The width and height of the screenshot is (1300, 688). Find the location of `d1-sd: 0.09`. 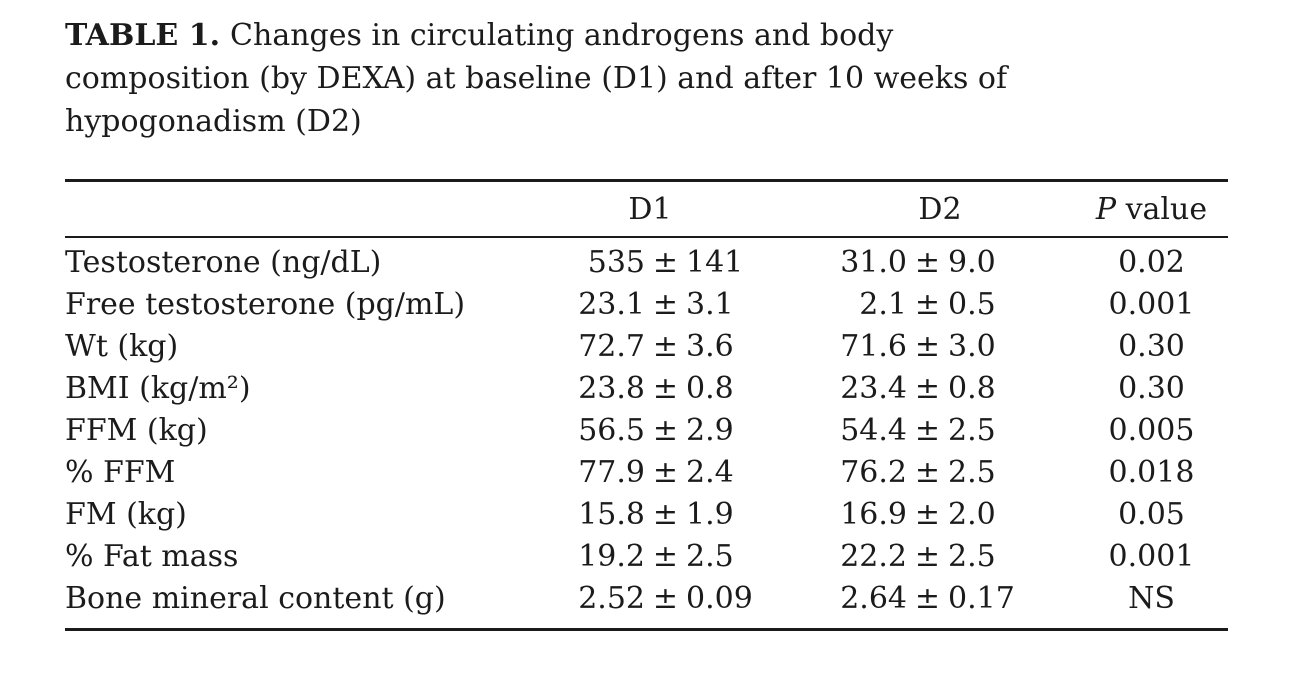

d1-sd: 0.09 is located at coordinates (719, 598).